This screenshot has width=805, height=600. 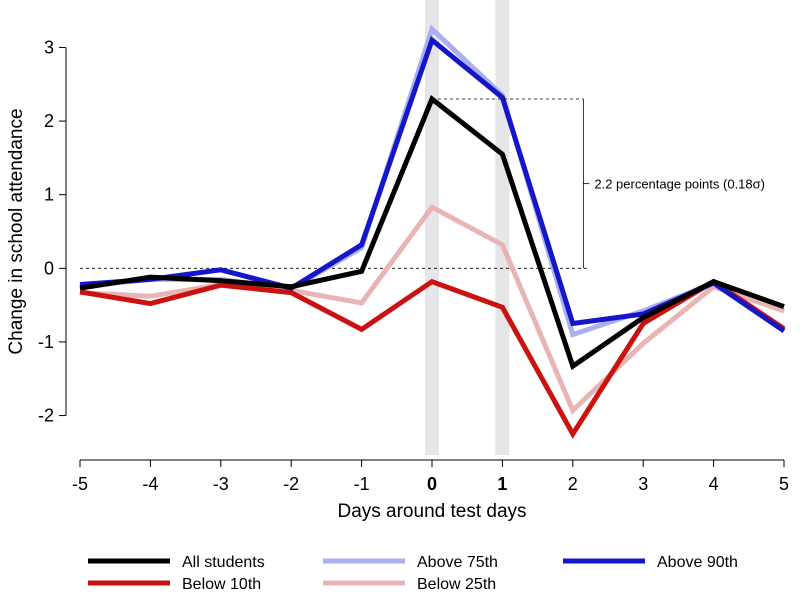 I want to click on x-tick-label: 2, so click(x=573, y=484).